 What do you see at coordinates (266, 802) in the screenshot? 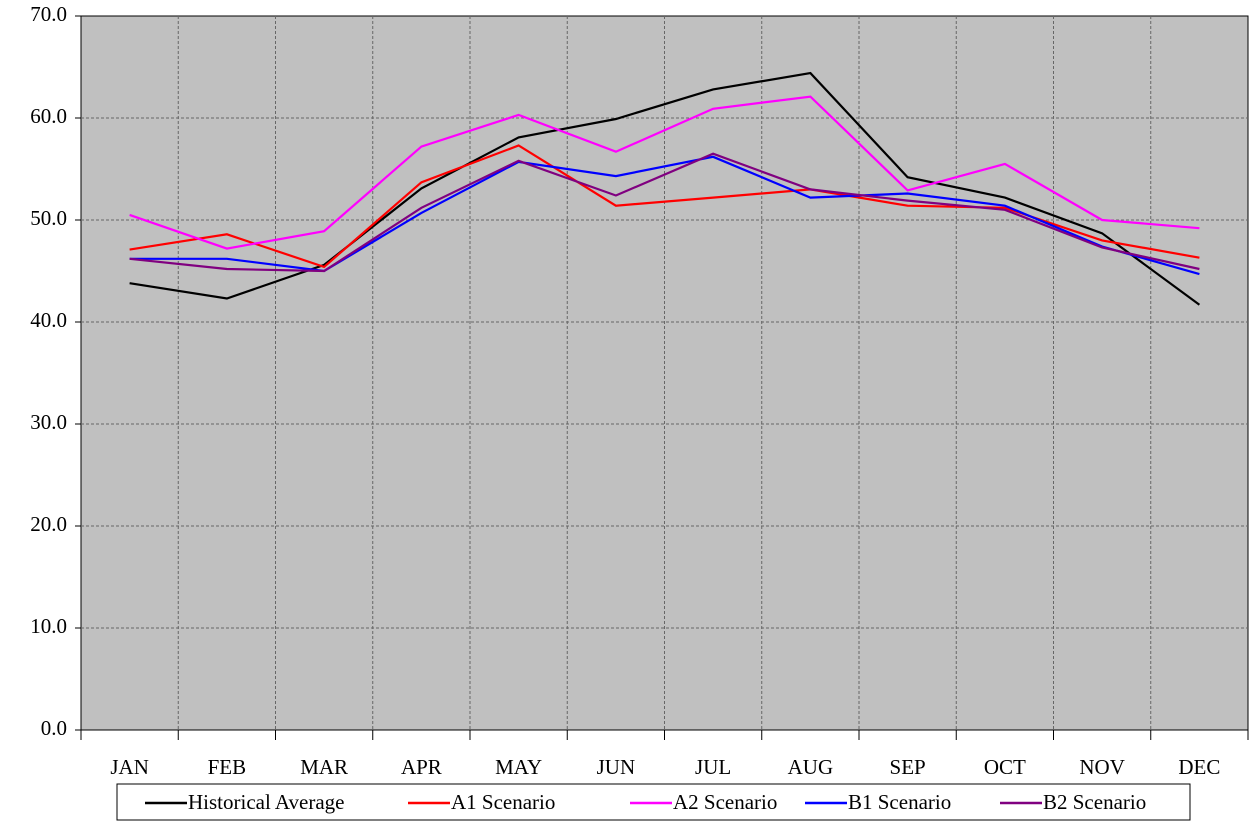
I see `legend-label: Historical Average` at bounding box center [266, 802].